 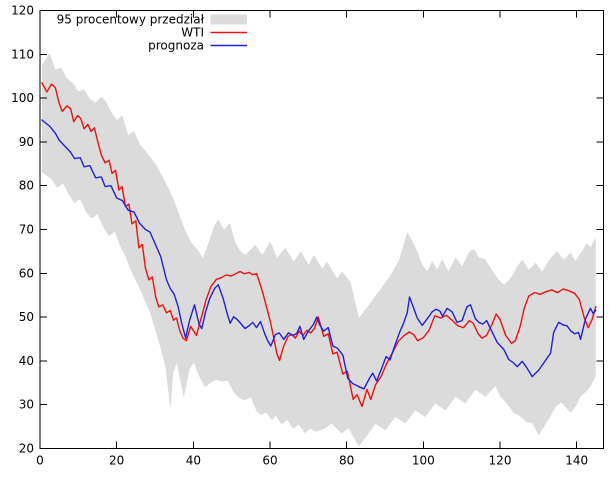 What do you see at coordinates (26, 186) in the screenshot?
I see `y-tick-label: 80` at bounding box center [26, 186].